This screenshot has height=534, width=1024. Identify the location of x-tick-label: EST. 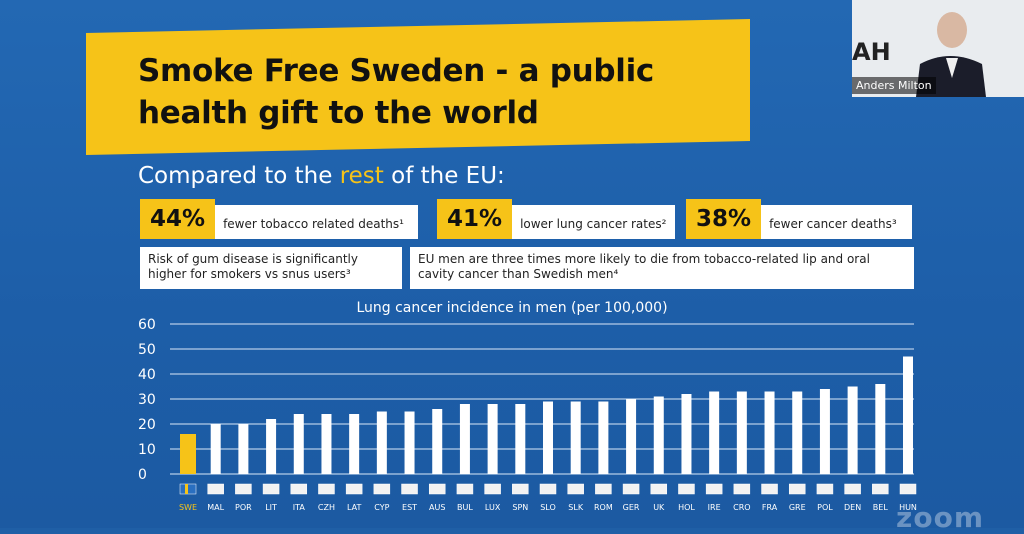
(409, 507).